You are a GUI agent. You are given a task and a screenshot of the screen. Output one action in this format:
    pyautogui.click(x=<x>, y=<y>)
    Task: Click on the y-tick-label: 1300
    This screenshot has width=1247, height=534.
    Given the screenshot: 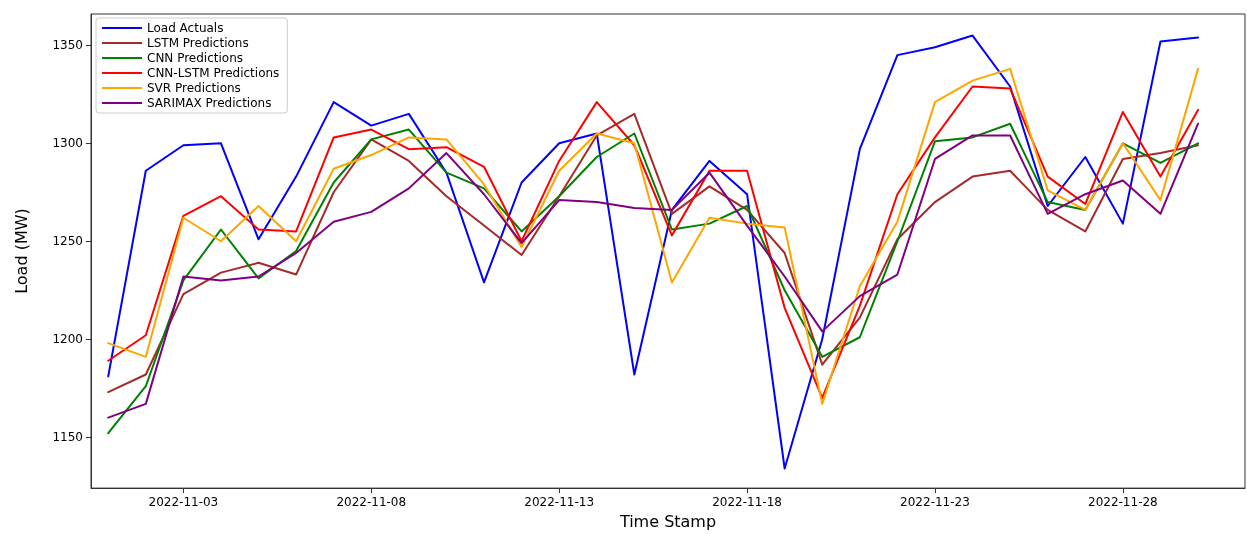 What is the action you would take?
    pyautogui.click(x=67, y=143)
    